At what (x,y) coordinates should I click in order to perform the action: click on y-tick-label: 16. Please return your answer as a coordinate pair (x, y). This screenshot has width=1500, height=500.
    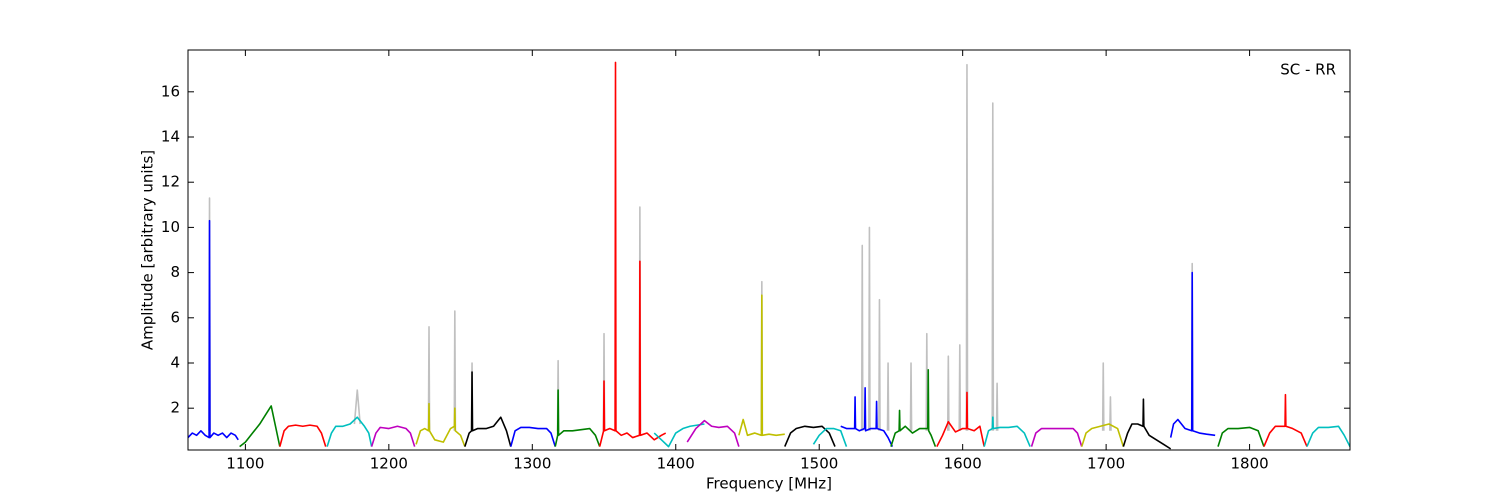
    Looking at the image, I should click on (170, 91).